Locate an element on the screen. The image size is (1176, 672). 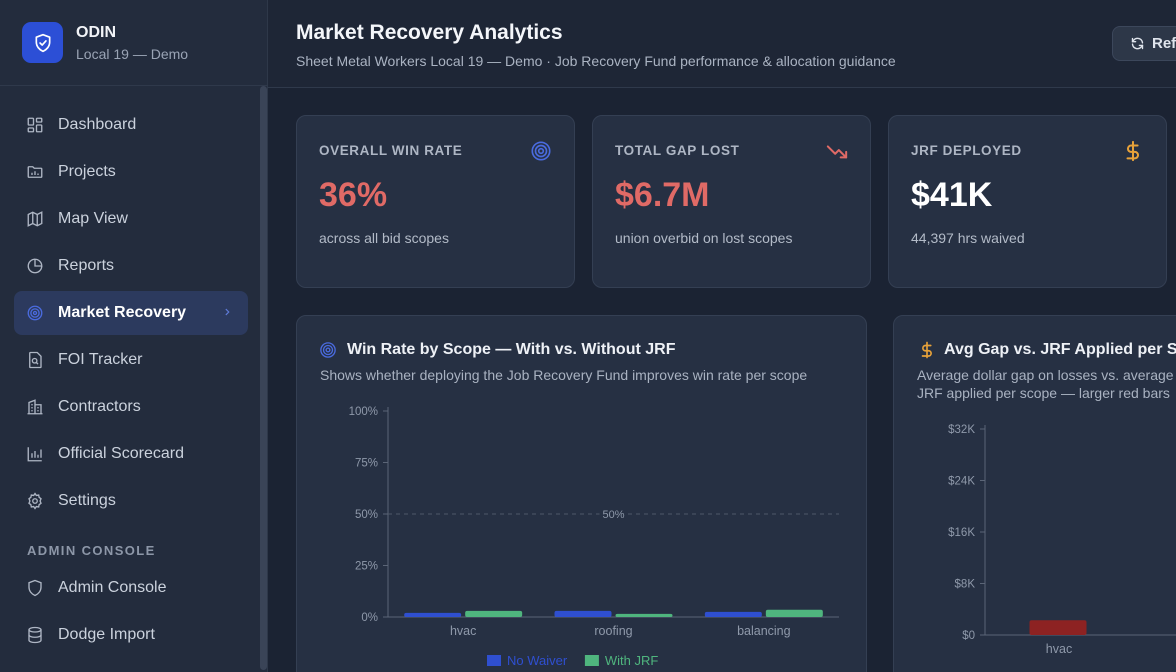
avg-gap-chart: $0$8K$16K$24K$32Khvacroofing is located at coordinates (1062, 540).